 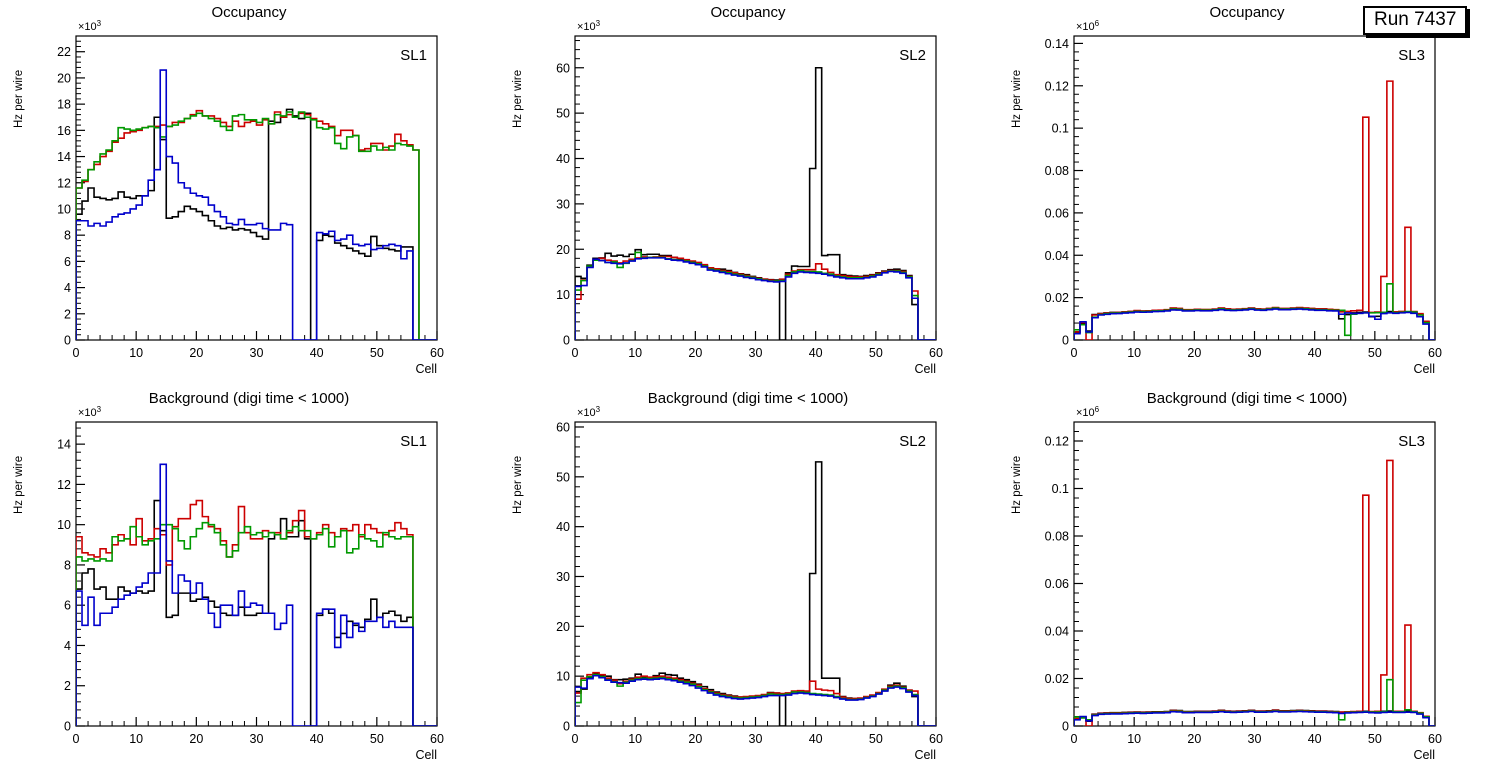 What do you see at coordinates (1057, 171) in the screenshot?
I see `y-tick-label: 0.08` at bounding box center [1057, 171].